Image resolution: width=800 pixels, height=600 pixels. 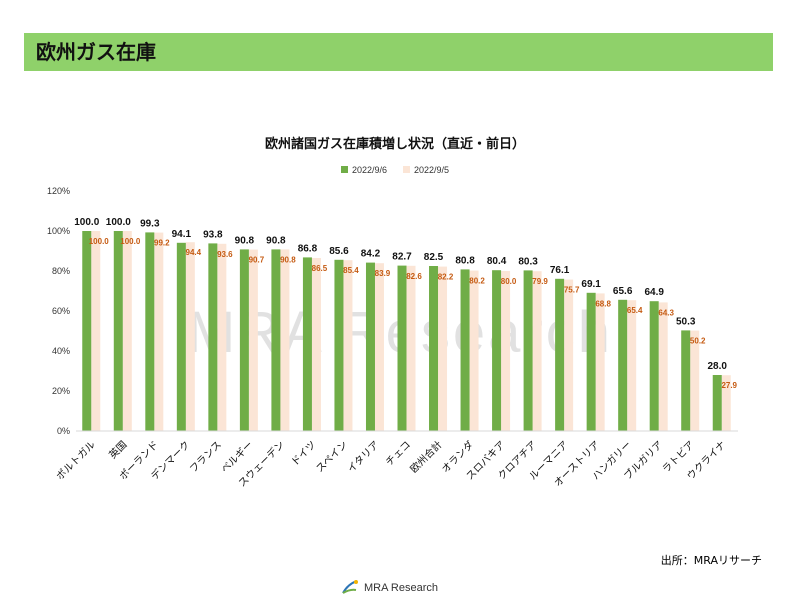 What do you see at coordinates (339, 251) in the screenshot?
I see `data-label-current: 85.6` at bounding box center [339, 251].